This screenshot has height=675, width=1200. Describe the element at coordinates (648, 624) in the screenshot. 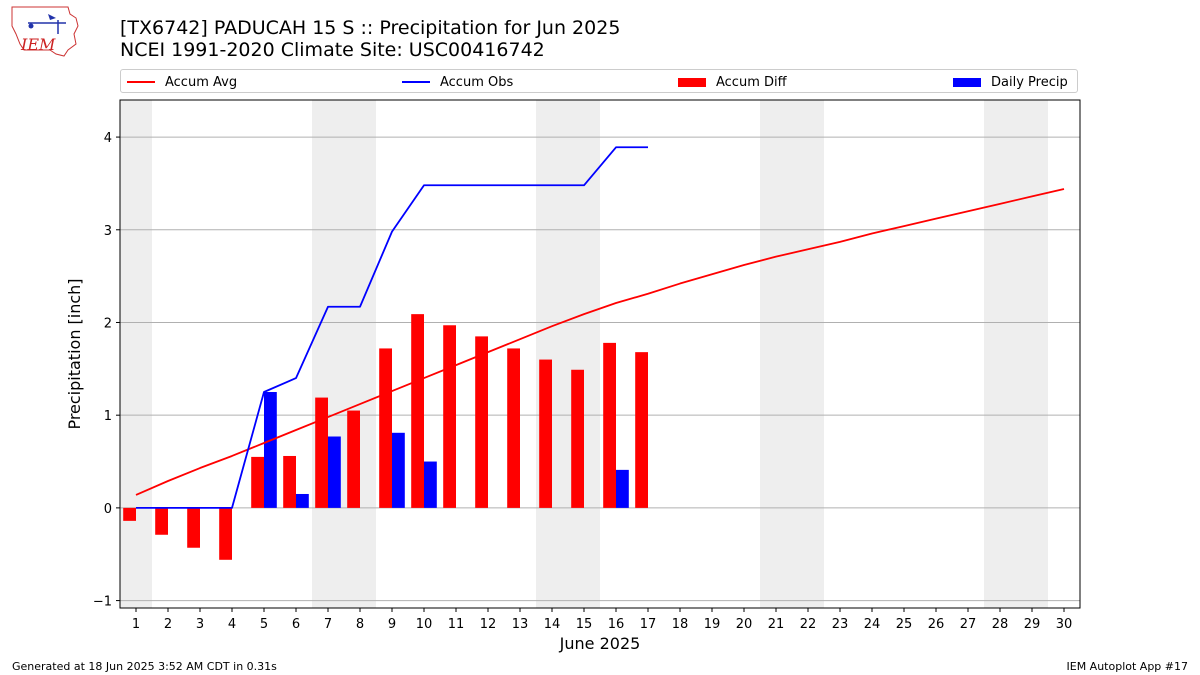

I see `x-tick-label: 17` at that location.